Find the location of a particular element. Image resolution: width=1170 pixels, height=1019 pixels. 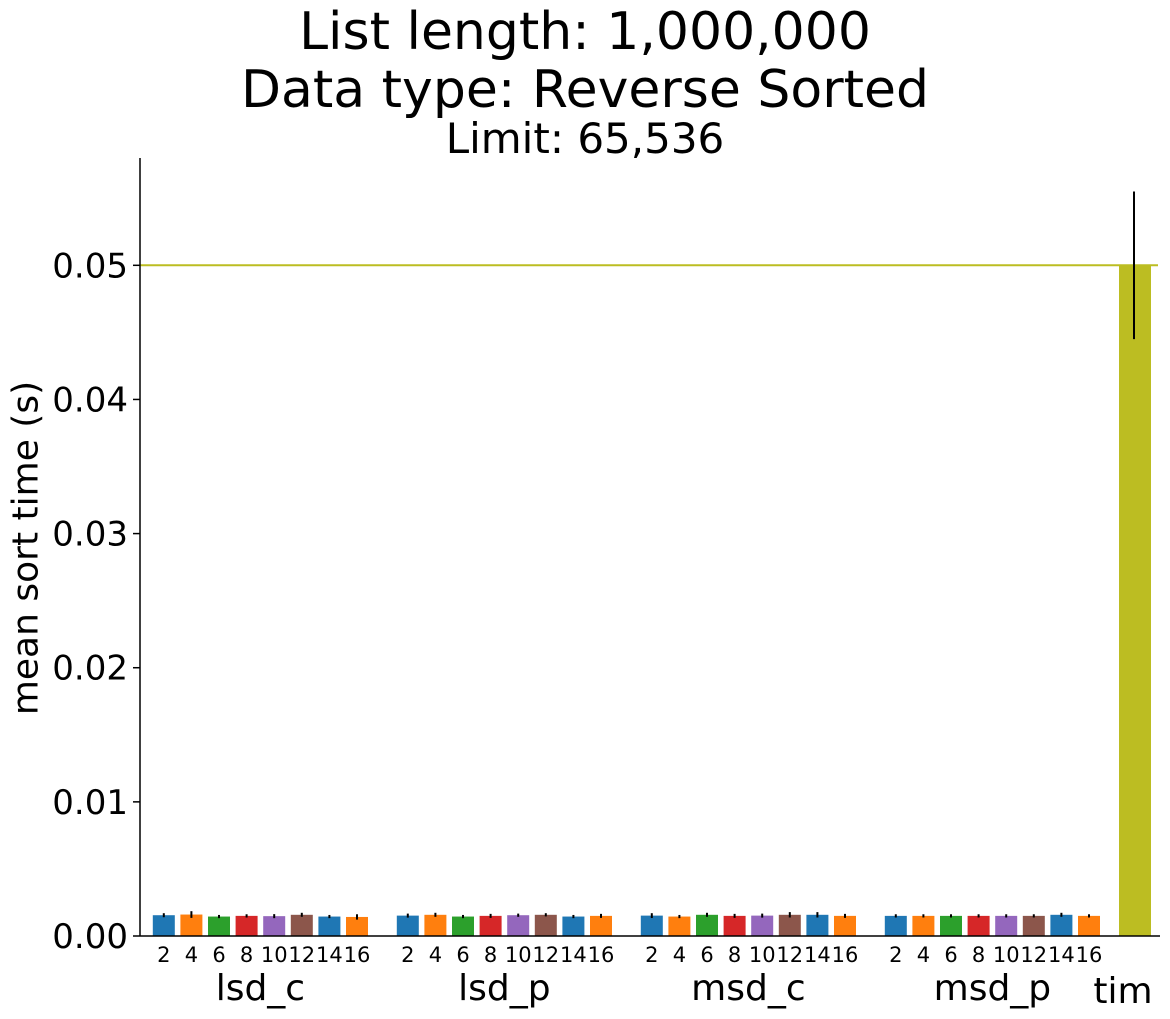

bar-tim is located at coordinates (1135, 601).